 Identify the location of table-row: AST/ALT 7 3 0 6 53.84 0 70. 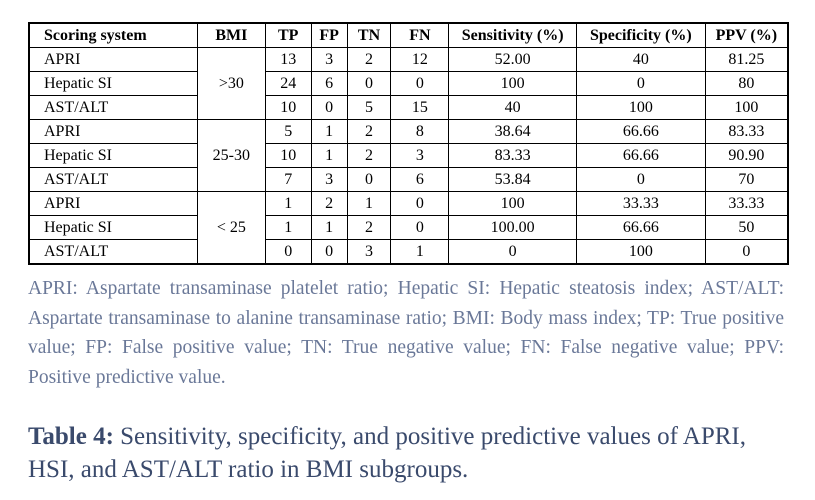
(408, 179).